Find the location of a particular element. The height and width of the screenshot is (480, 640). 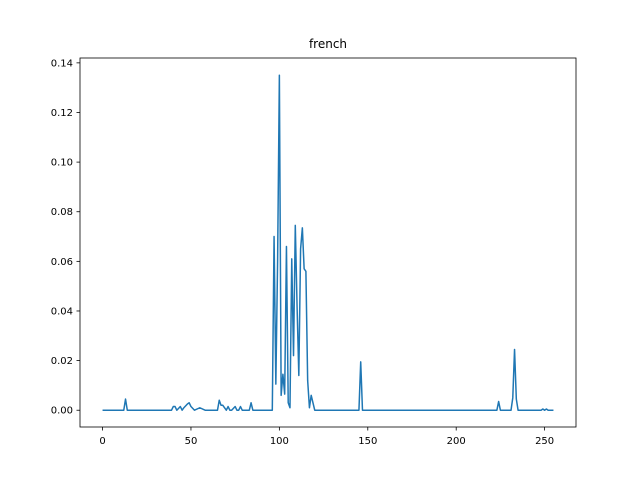

x-tick-label: 100 is located at coordinates (279, 441).